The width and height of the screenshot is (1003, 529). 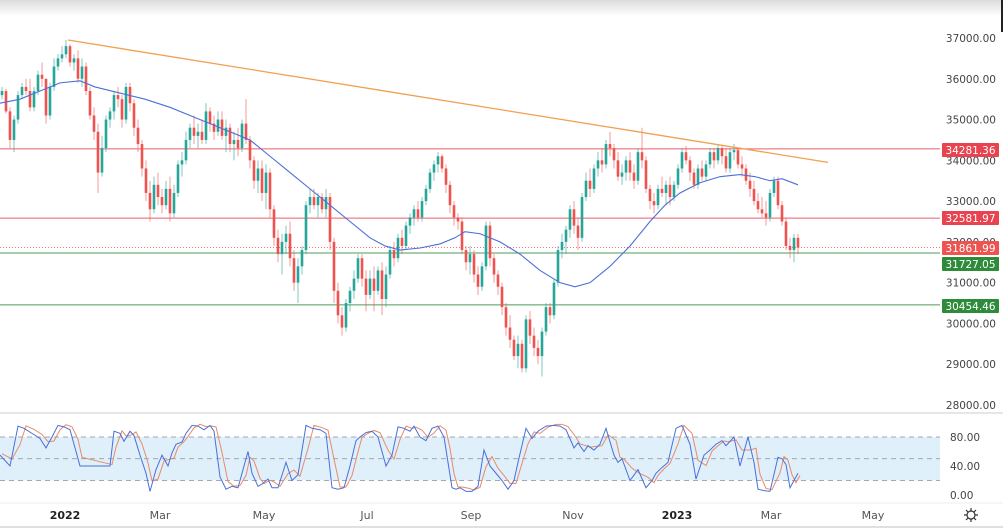 What do you see at coordinates (970, 151) in the screenshot?
I see `svg-text: 34281.36` at bounding box center [970, 151].